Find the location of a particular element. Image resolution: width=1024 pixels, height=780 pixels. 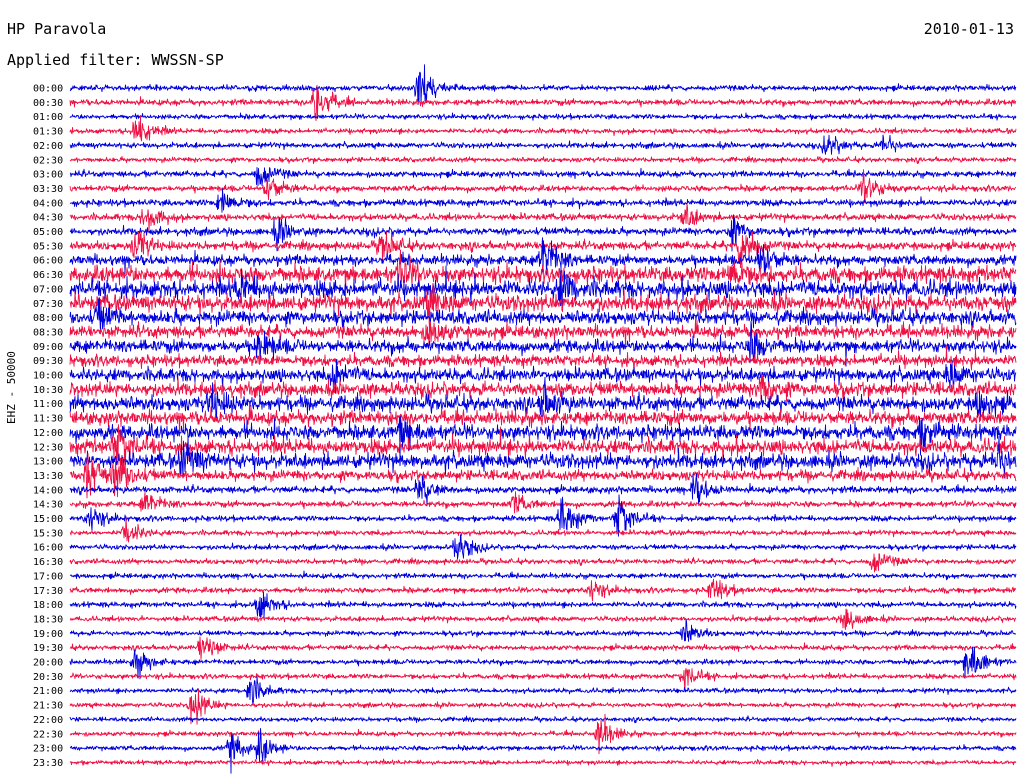

trace-2030 is located at coordinates (543, 678).